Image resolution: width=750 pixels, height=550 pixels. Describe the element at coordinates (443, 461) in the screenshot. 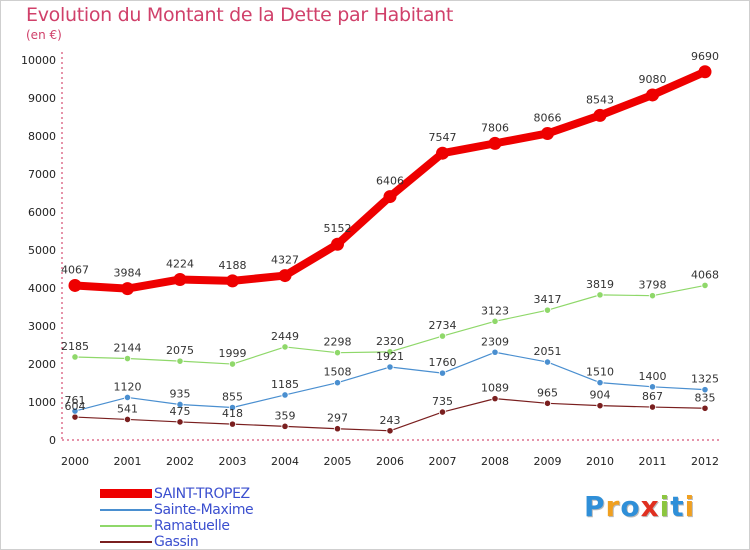

I see `x-tick-label: 2007` at that location.